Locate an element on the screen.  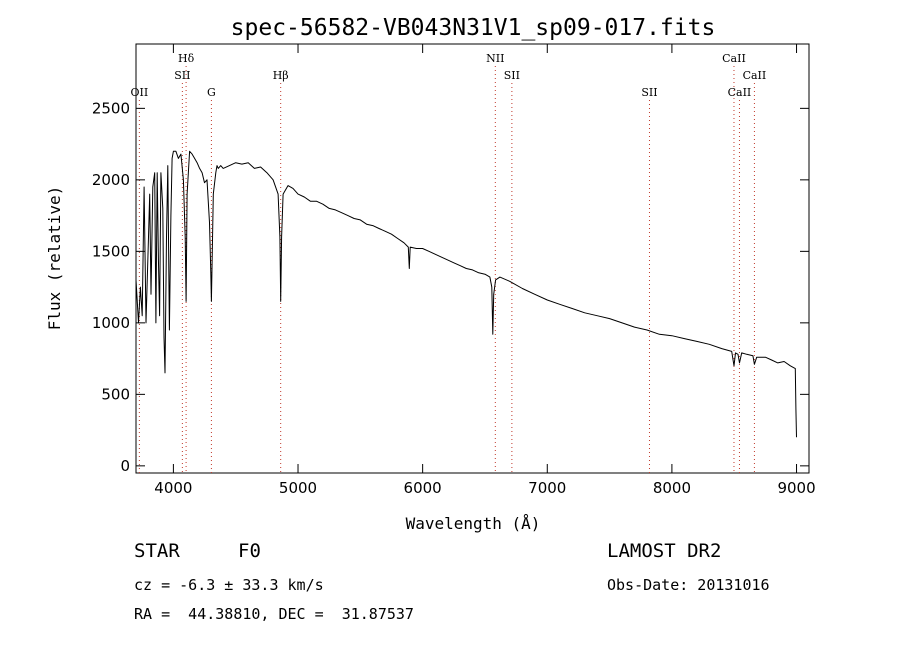
x-tick-label: 8000 is located at coordinates (672, 488).